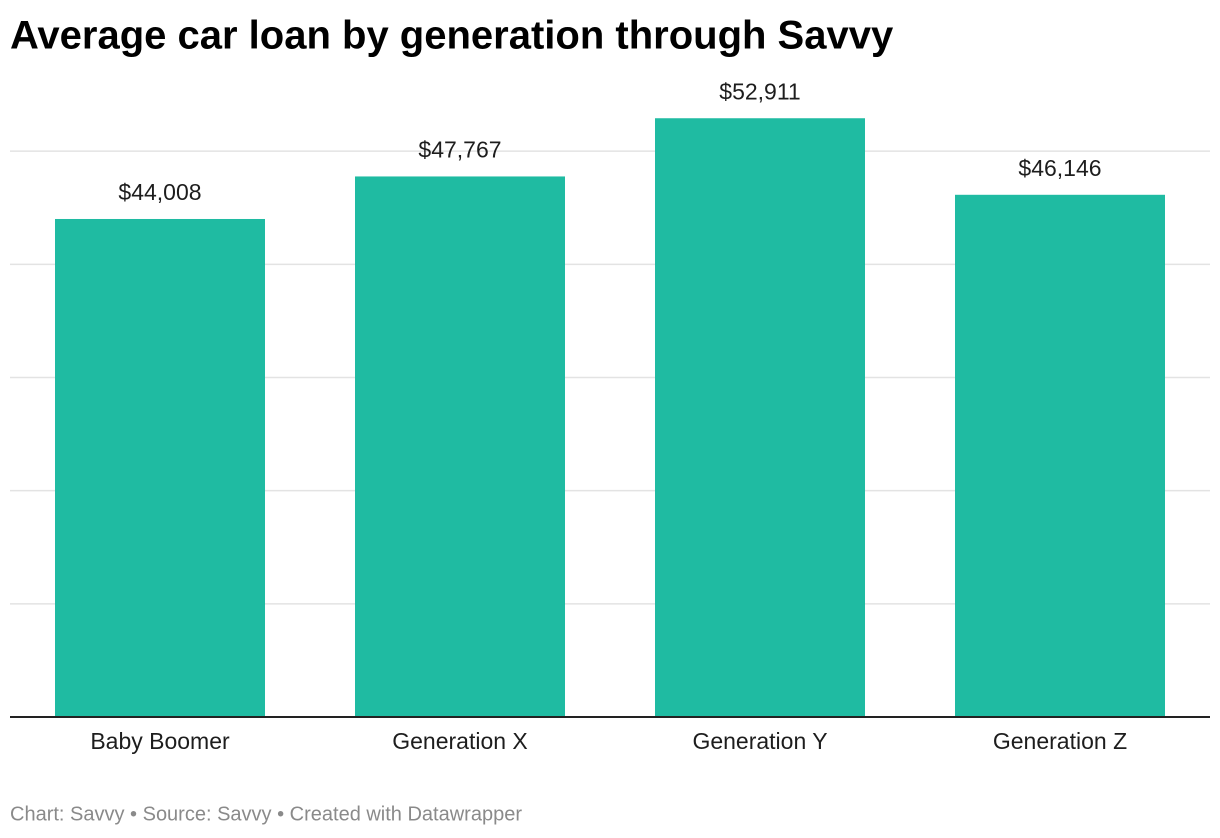 The image size is (1220, 838). I want to click on x-tick-label: Generation Y, so click(759, 741).